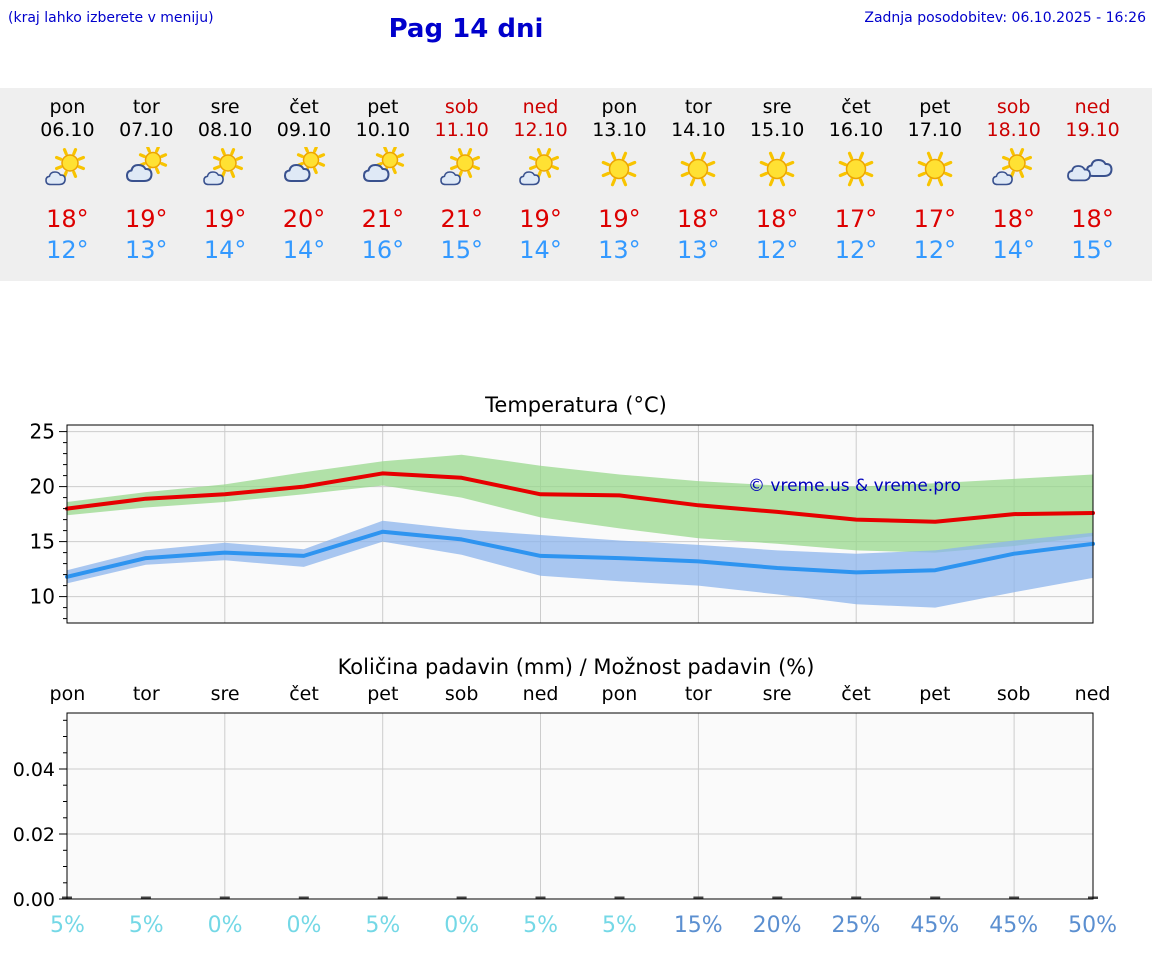 The image size is (1152, 975). I want to click on watermark-link: © vreme.us & vreme.pro, so click(854, 486).